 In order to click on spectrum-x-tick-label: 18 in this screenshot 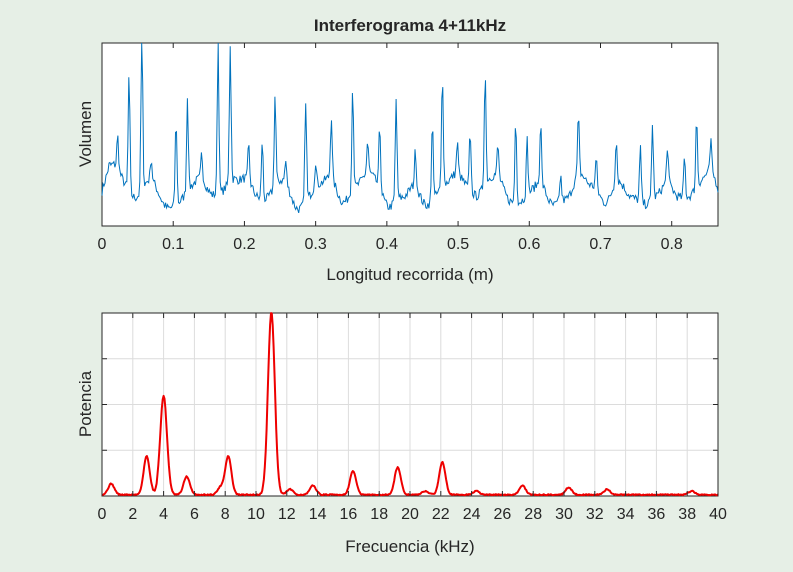, I will do `click(379, 514)`.